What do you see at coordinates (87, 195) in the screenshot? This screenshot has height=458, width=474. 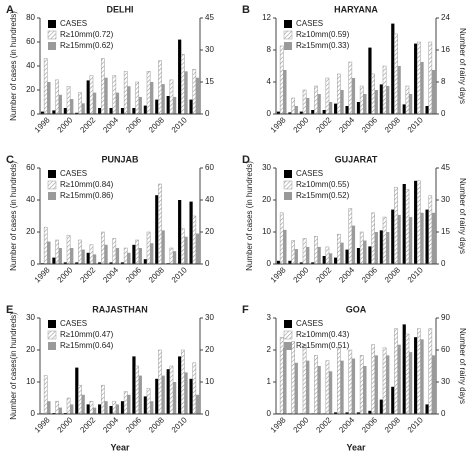 I see `legend-label: R≥15mm(0.86)` at bounding box center [87, 195].